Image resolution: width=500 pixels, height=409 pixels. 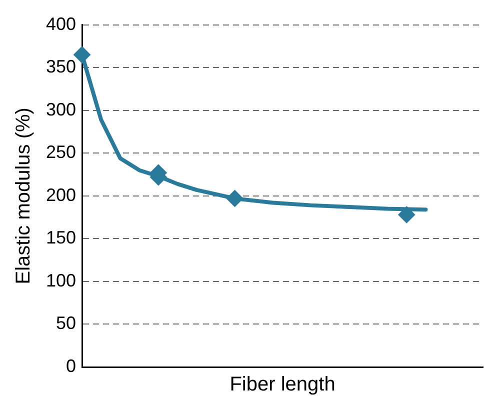 I want to click on y-tick-label: 300, so click(x=61, y=109).